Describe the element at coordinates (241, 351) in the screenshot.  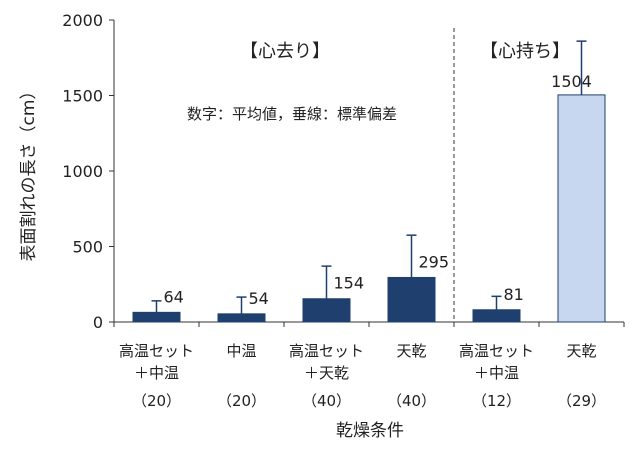
I see `x-category-label: 中温` at that location.